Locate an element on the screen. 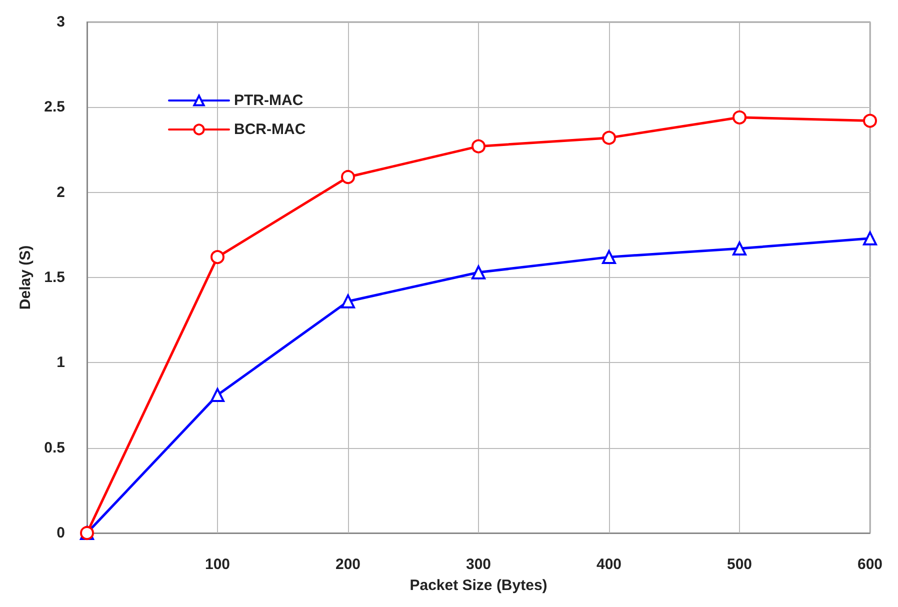 The image size is (898, 607). y-tick-label: 2 is located at coordinates (60, 192).